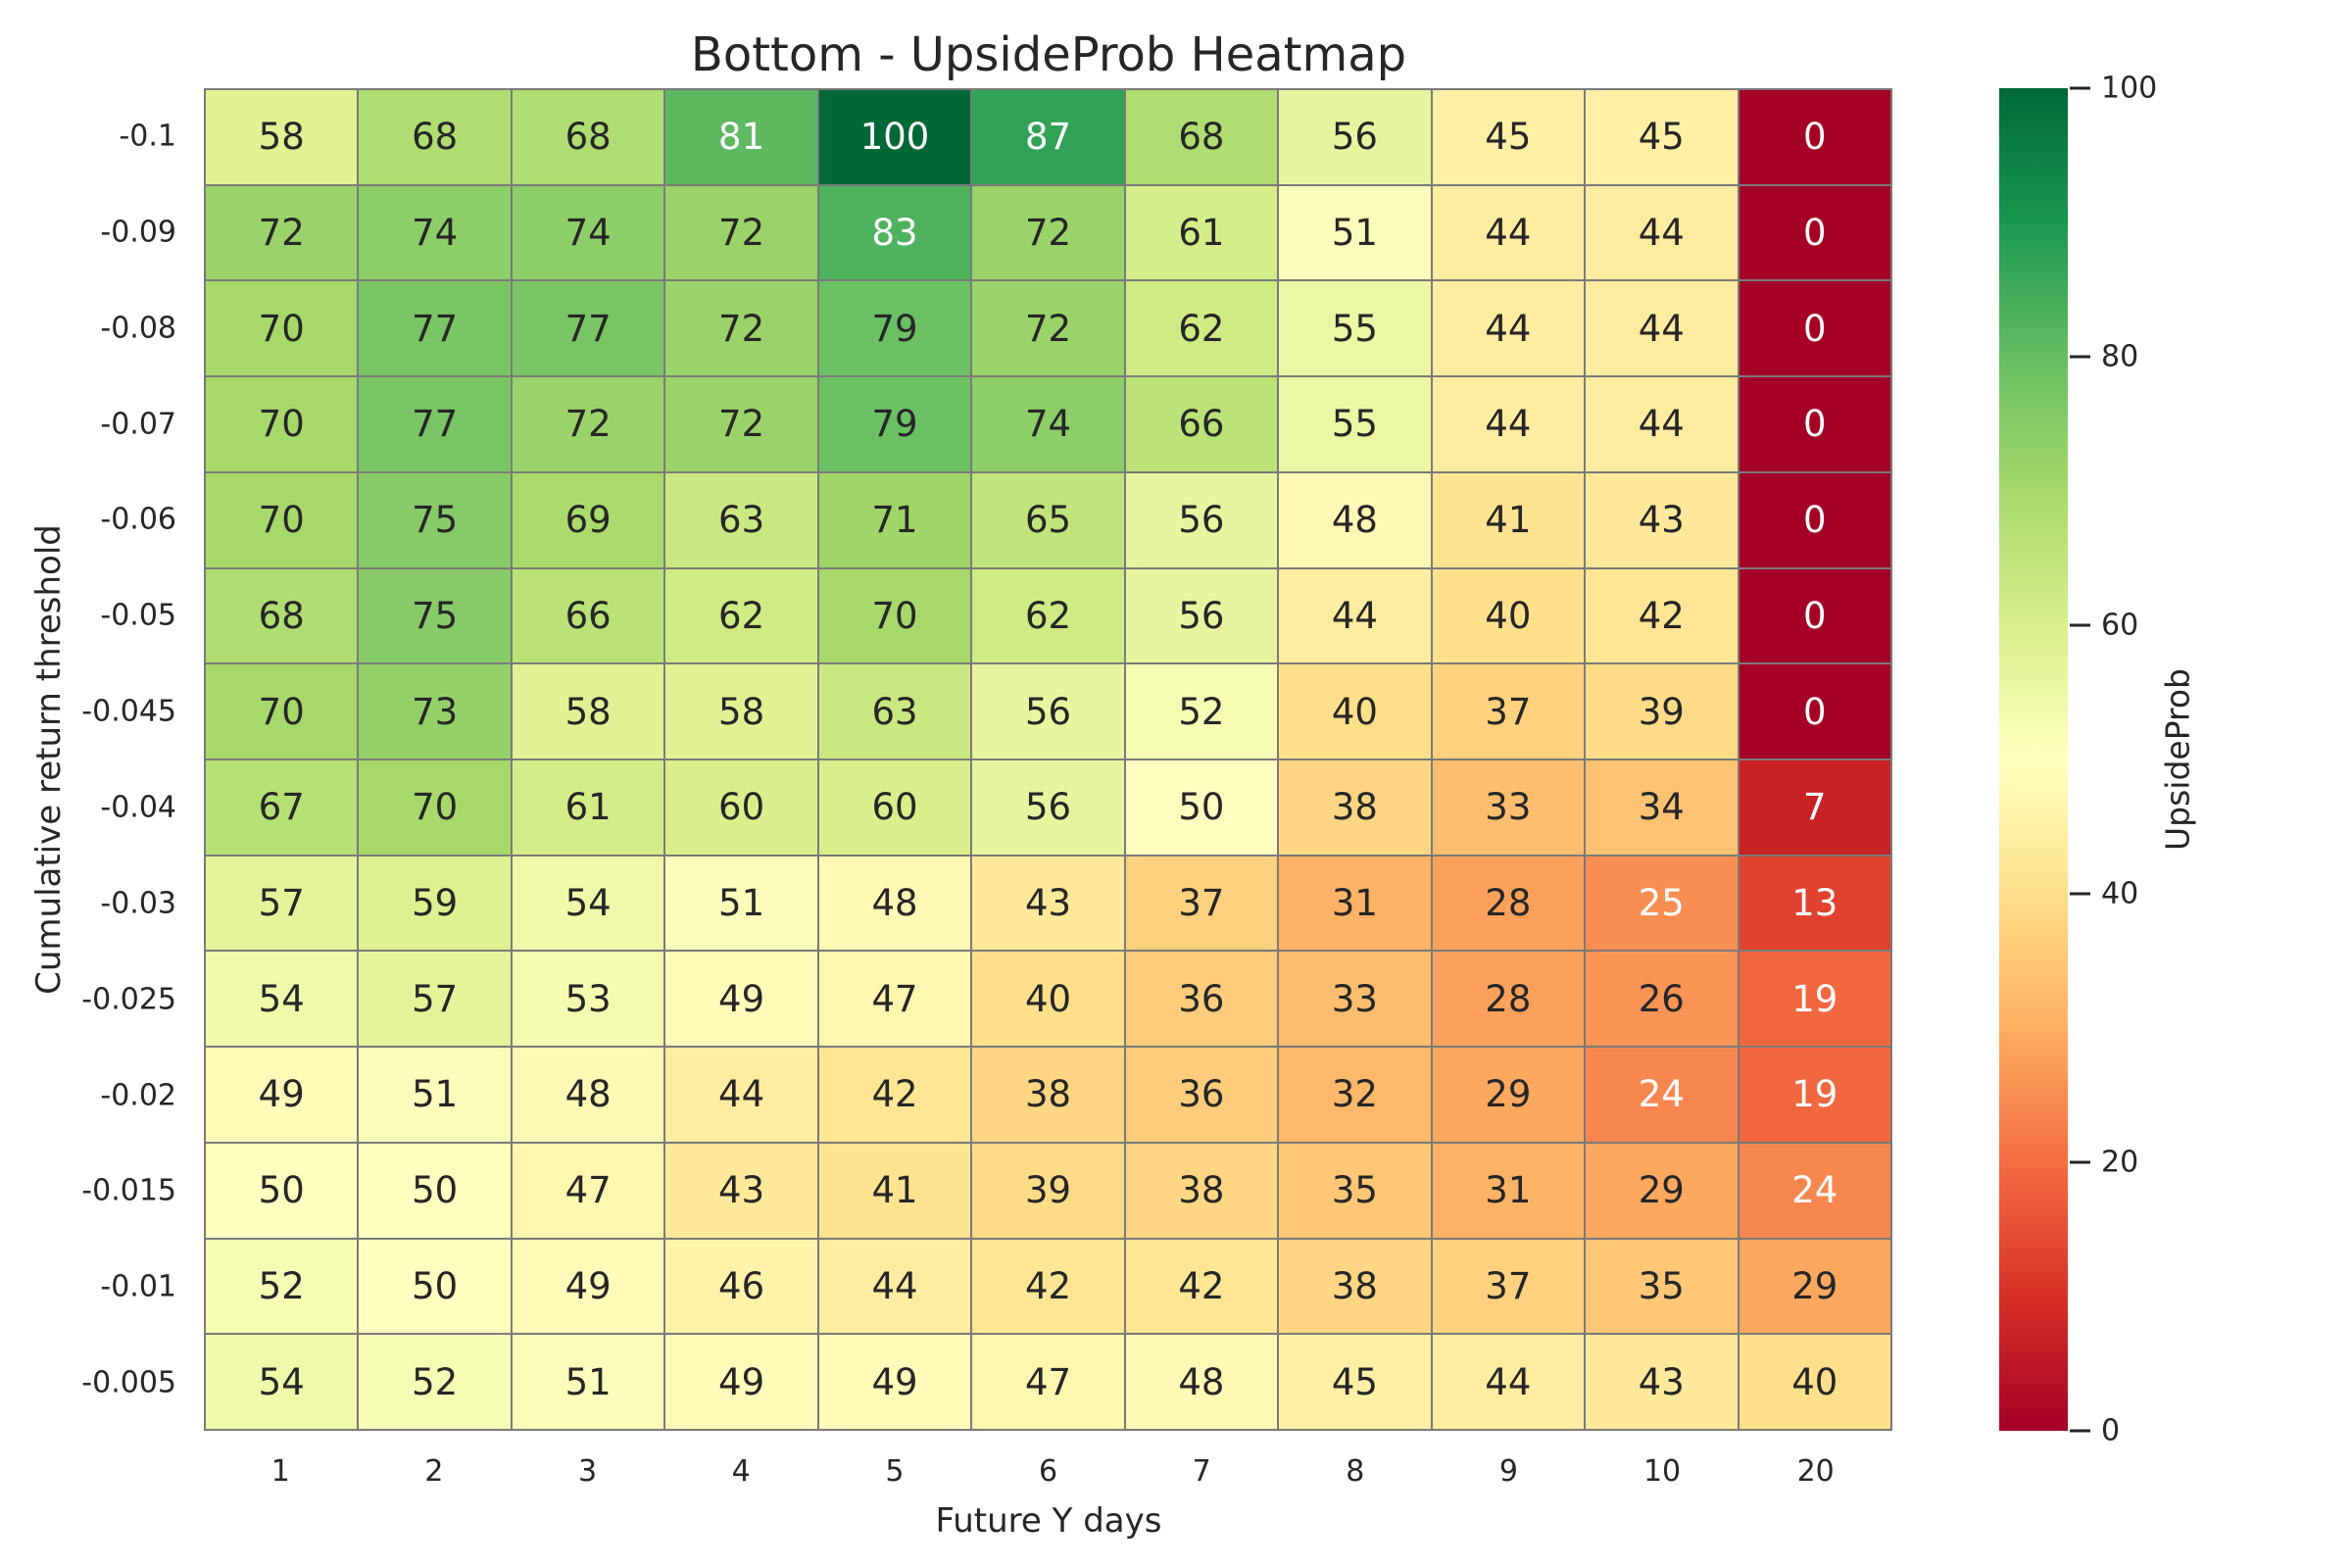  Describe the element at coordinates (894, 999) in the screenshot. I see `heatmap-cell: 47` at that location.